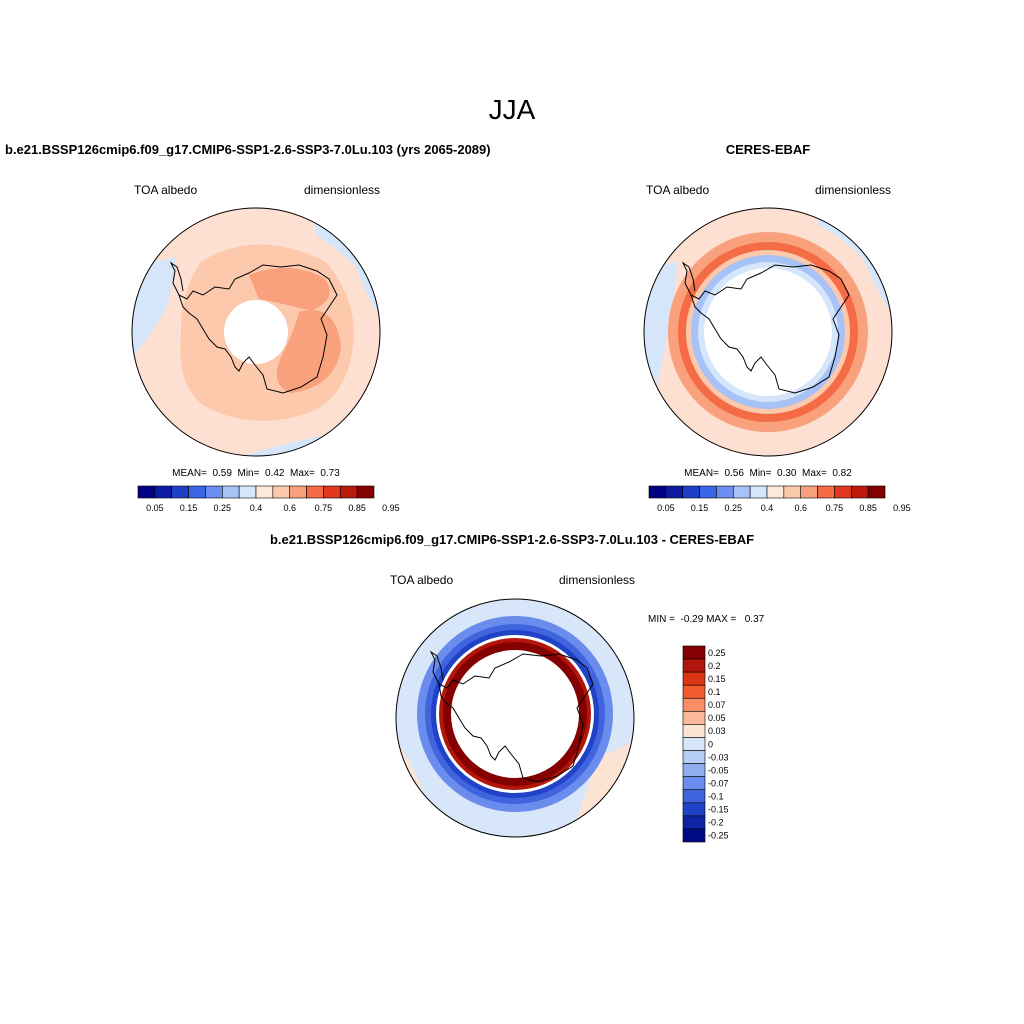 The height and width of the screenshot is (1024, 1024). I want to click on model-colorbar-tick-label: 0.85, so click(357, 508).